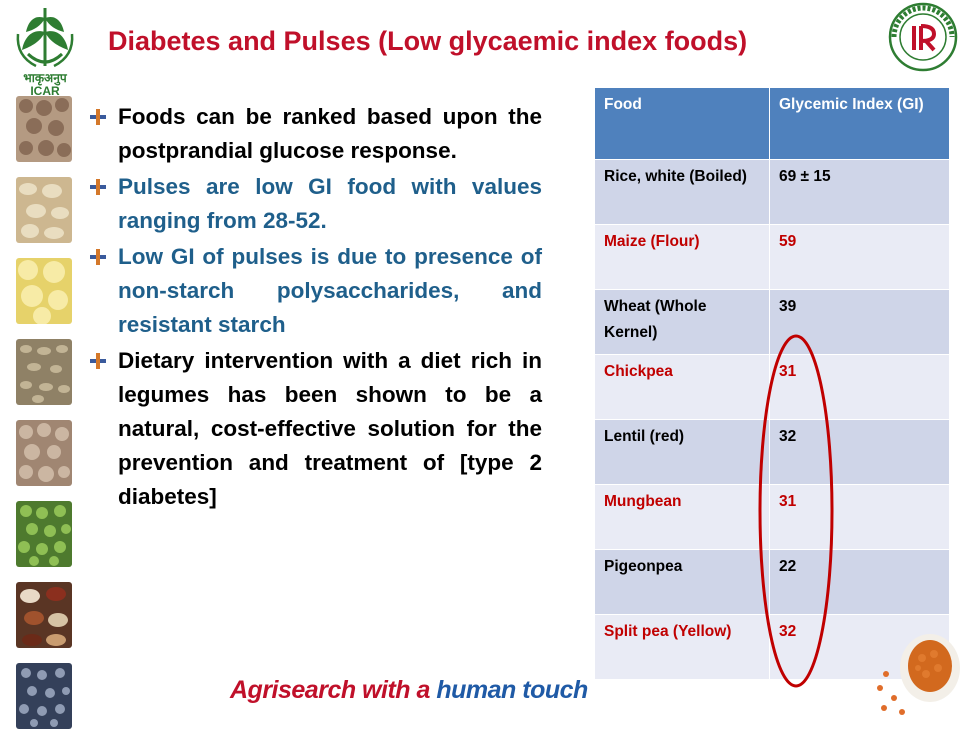 The image size is (960, 744). I want to click on mungbean-seeds-icon, so click(44, 534).